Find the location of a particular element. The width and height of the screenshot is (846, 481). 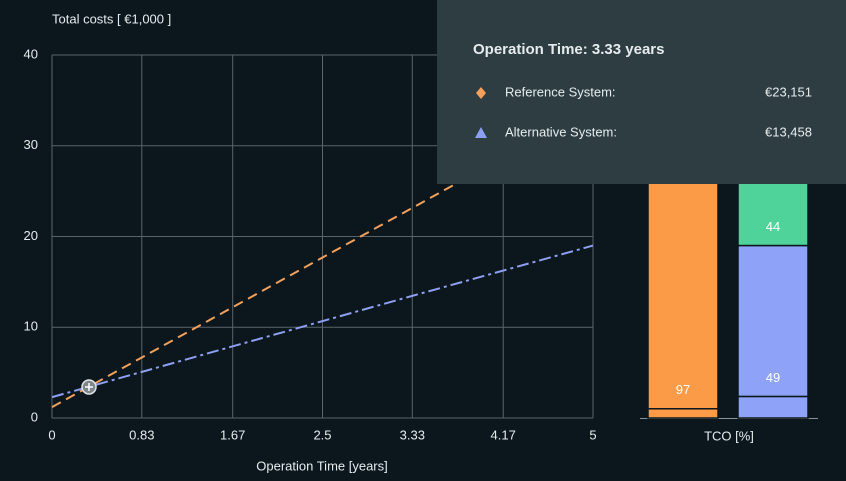

x-tick-label: 0 is located at coordinates (51, 434).